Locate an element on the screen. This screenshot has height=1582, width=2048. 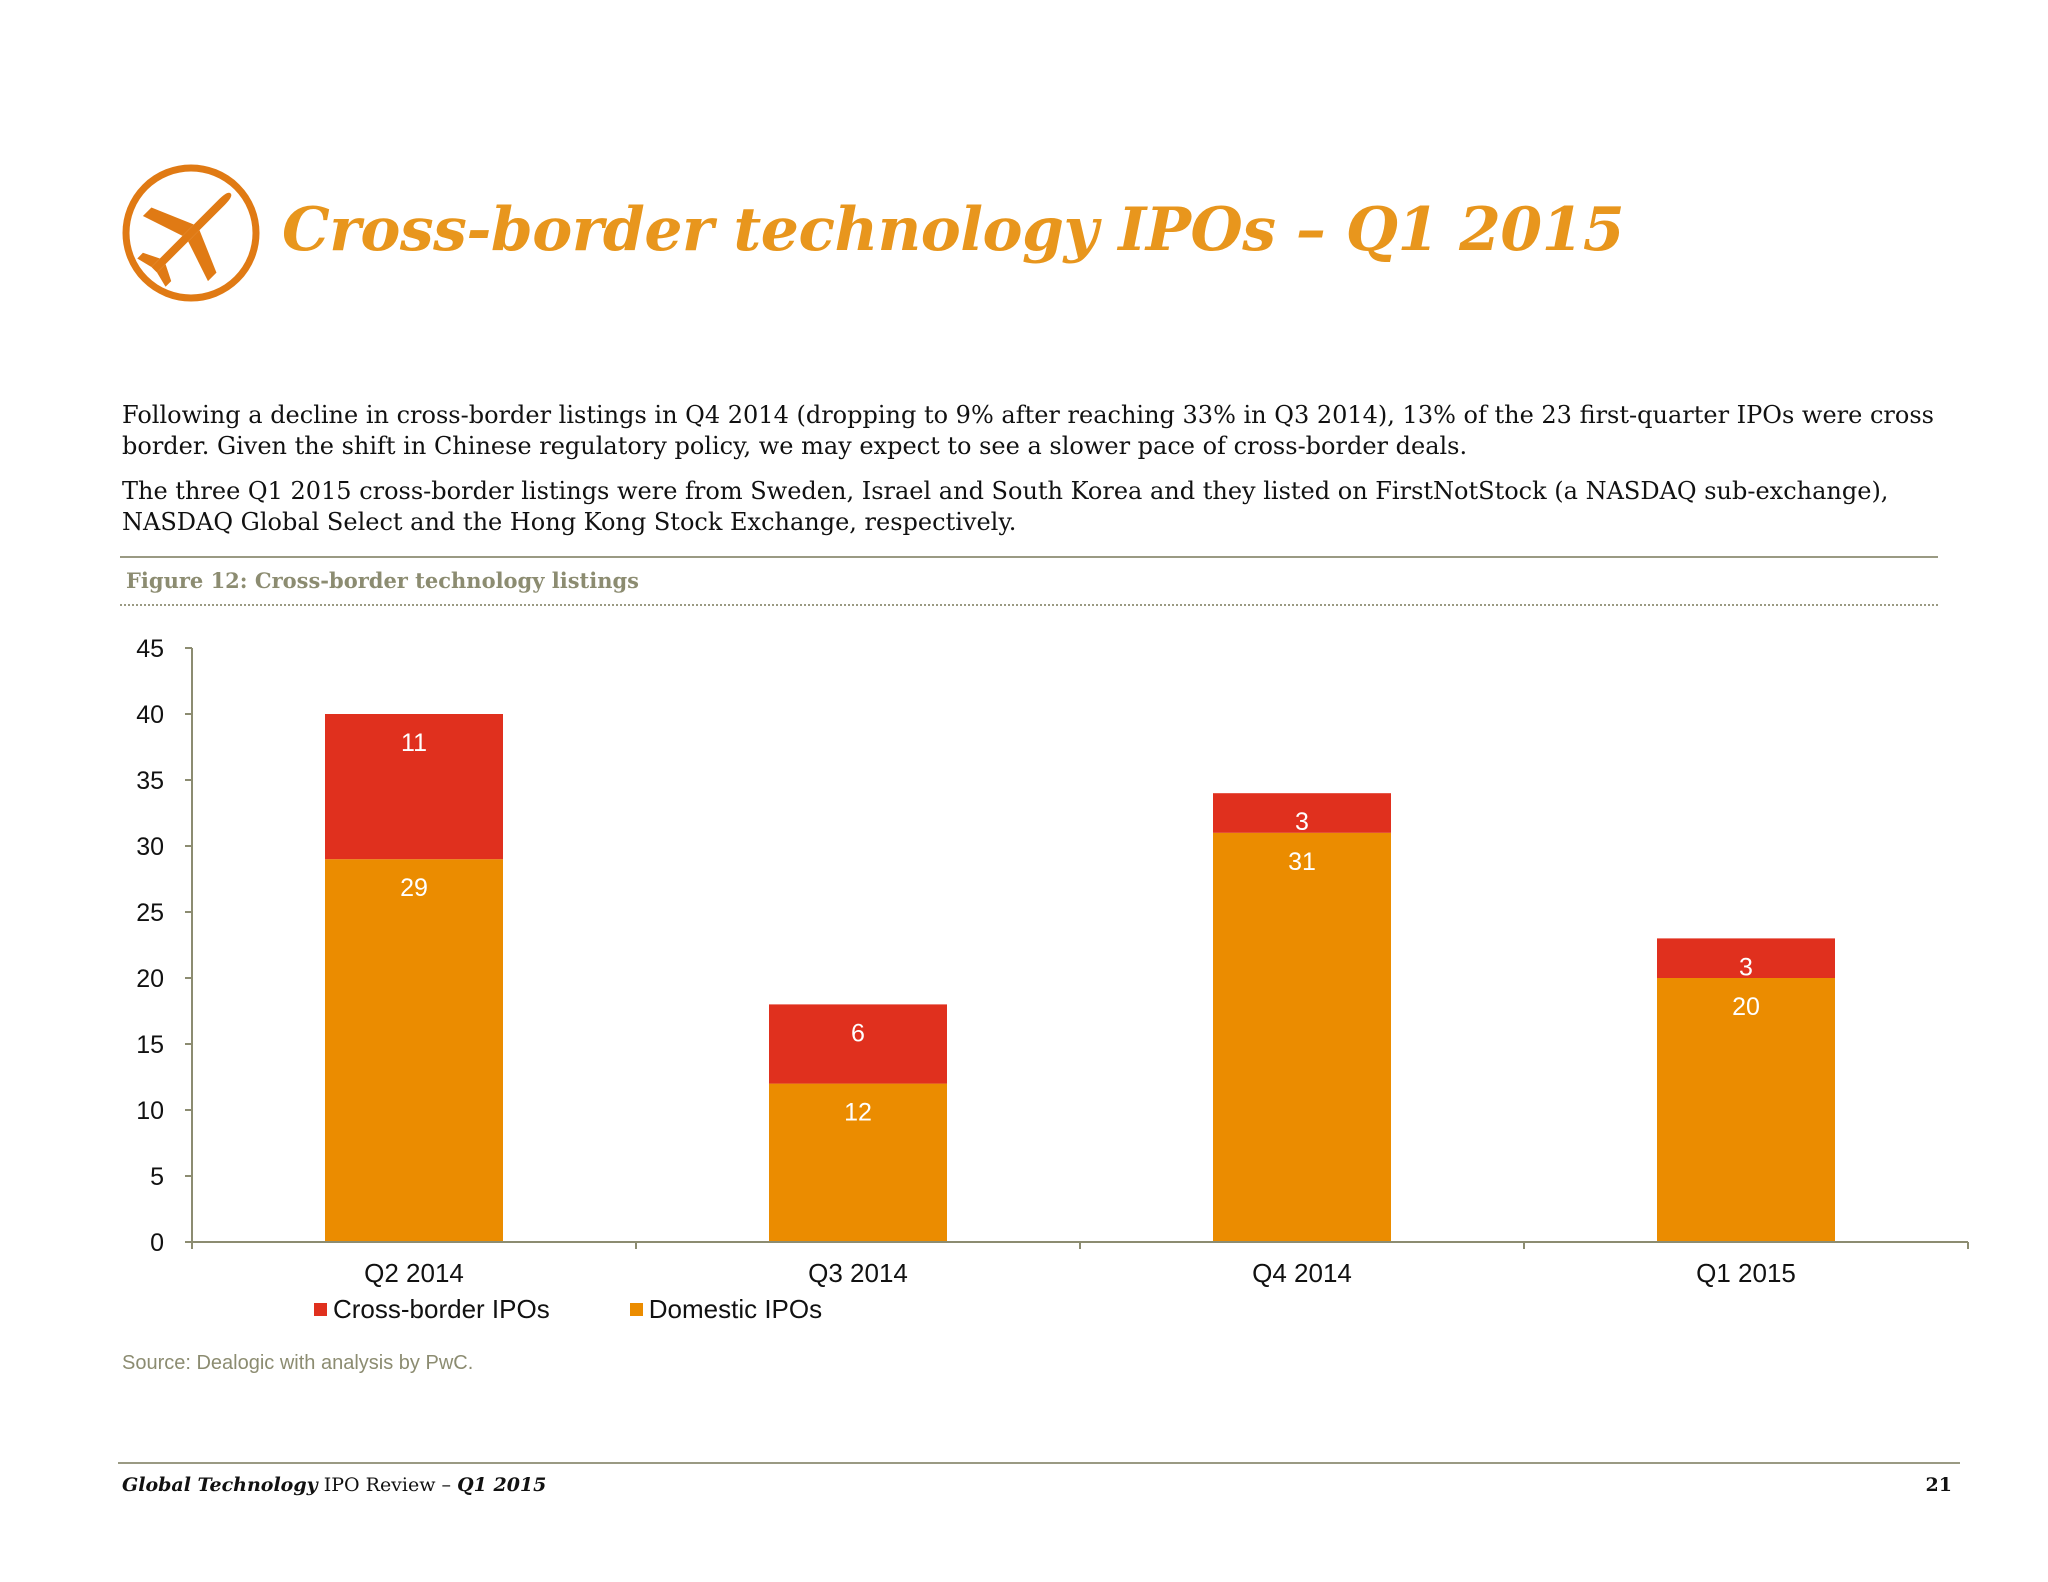
footer-brand-rest: IPO Review – is located at coordinates (387, 1485).